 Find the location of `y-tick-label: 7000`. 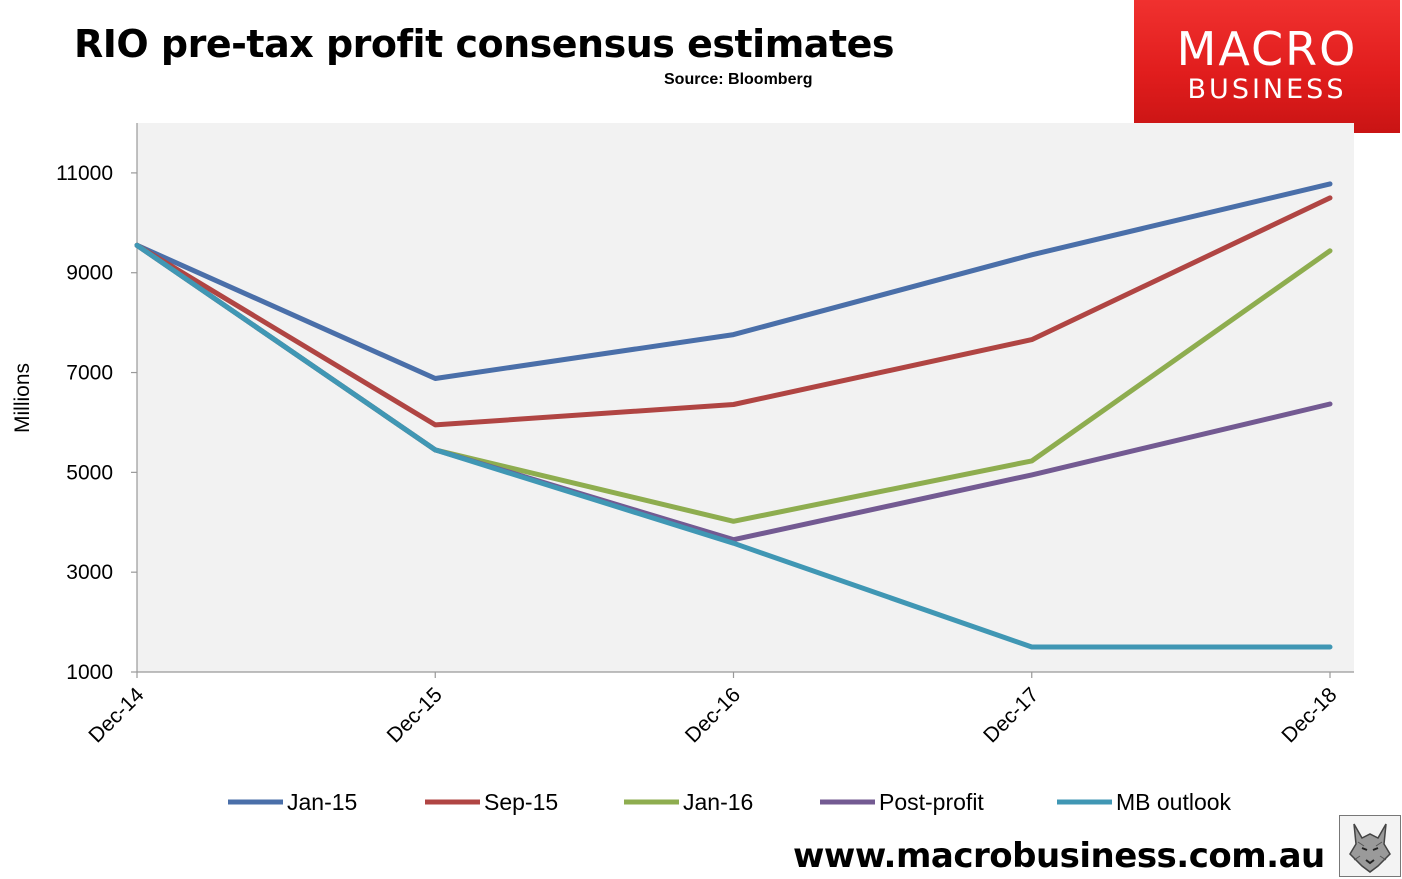

y-tick-label: 7000 is located at coordinates (89, 373).